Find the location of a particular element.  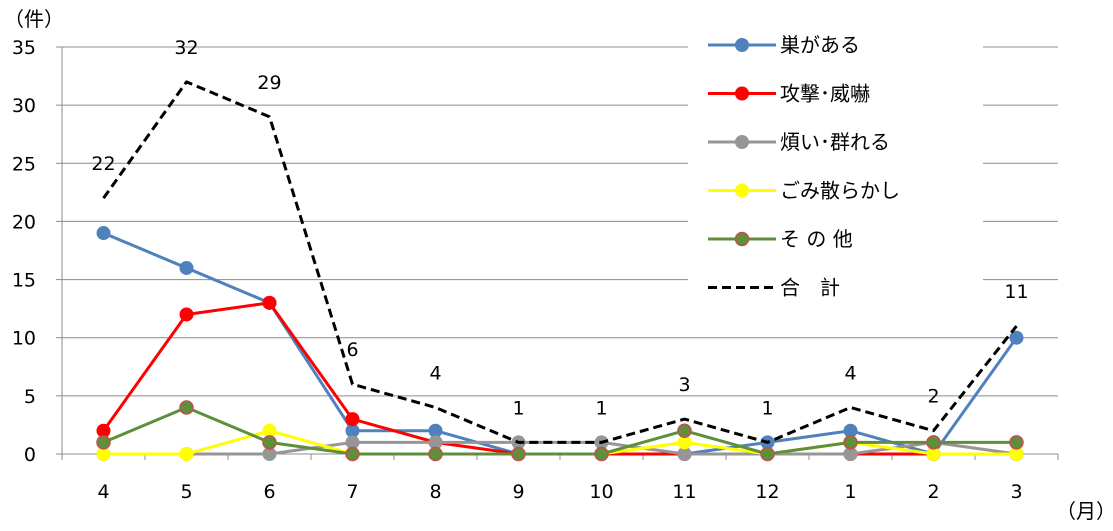

y-tick-label: 25 is located at coordinates (24, 164).